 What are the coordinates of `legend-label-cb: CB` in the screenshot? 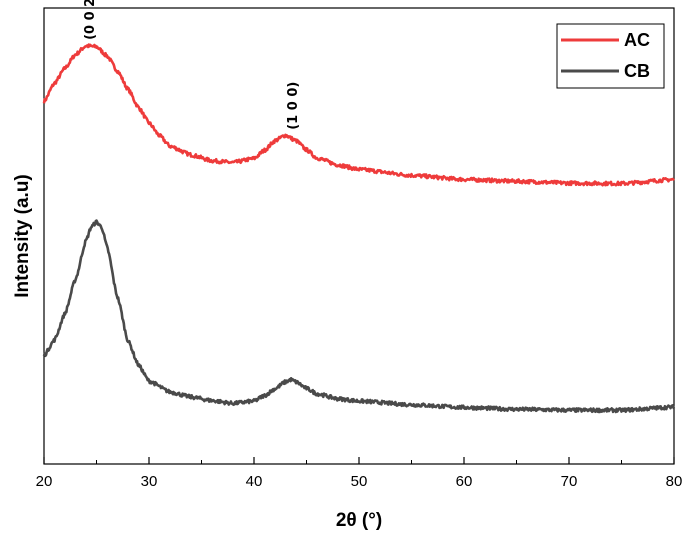 It's located at (637, 71).